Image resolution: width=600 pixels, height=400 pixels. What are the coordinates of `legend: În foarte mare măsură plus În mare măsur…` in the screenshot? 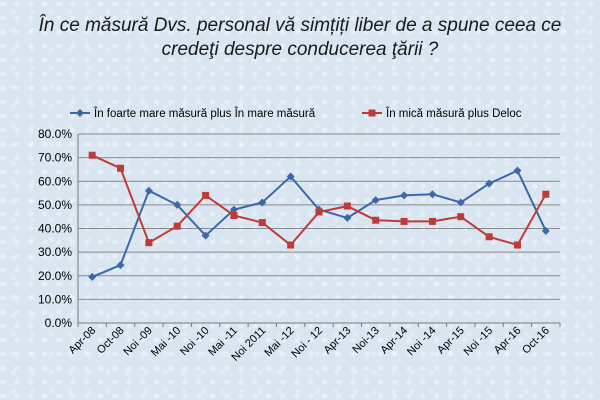 It's located at (296, 113).